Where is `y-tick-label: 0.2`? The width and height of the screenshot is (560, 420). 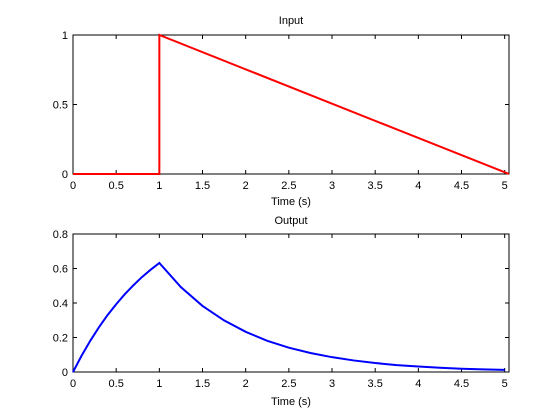
y-tick-label: 0.2 is located at coordinates (60, 339).